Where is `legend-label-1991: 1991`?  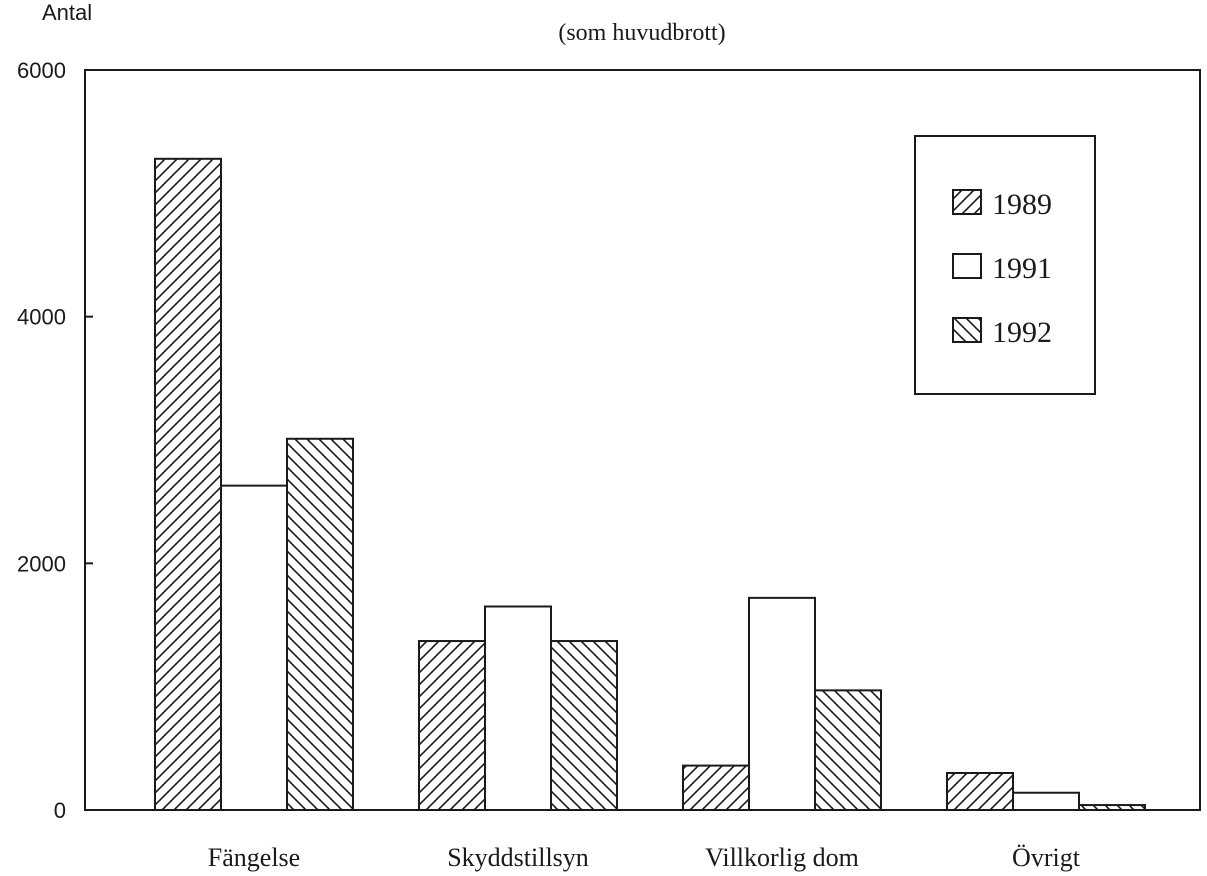 legend-label-1991: 1991 is located at coordinates (1022, 268).